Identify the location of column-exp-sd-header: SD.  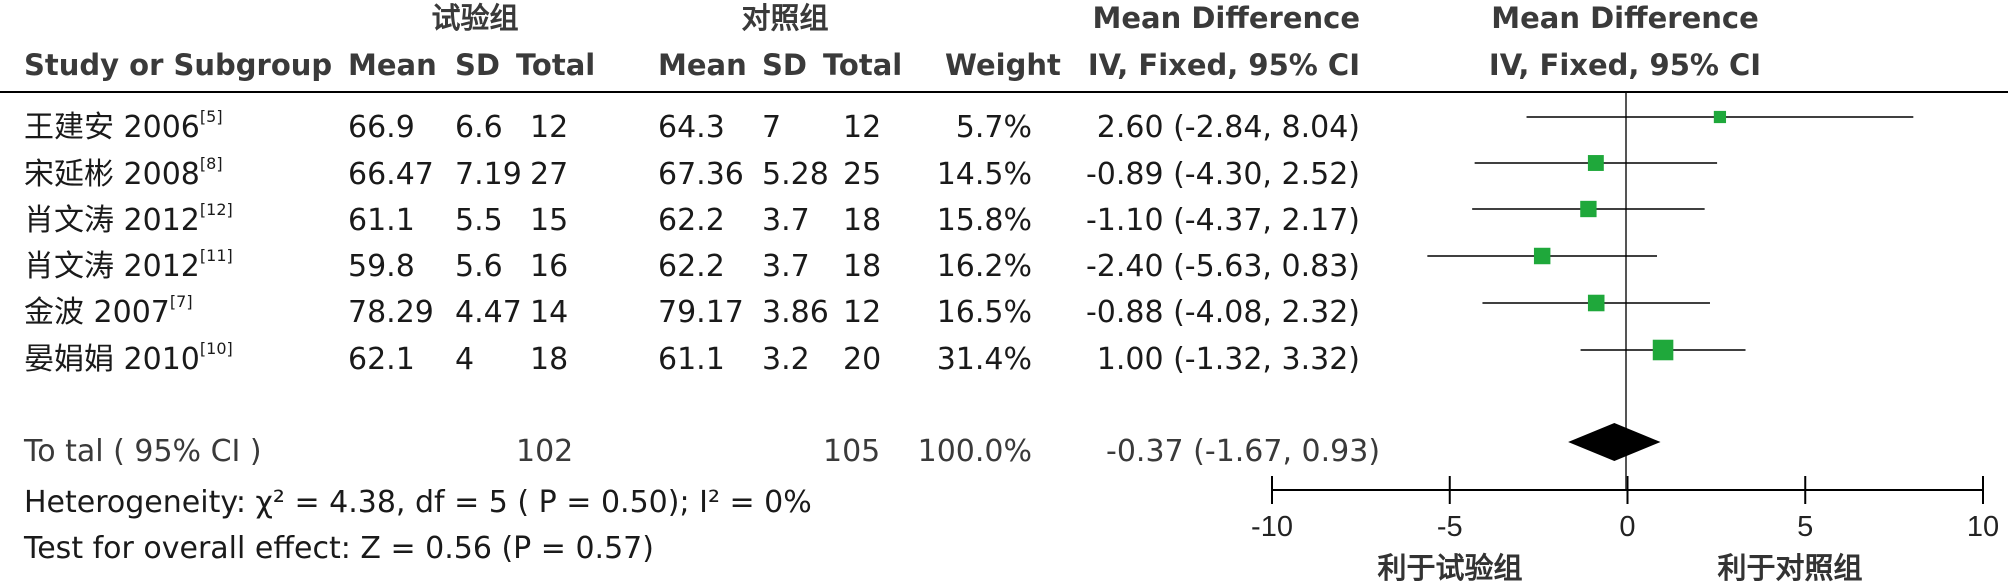
(477, 65).